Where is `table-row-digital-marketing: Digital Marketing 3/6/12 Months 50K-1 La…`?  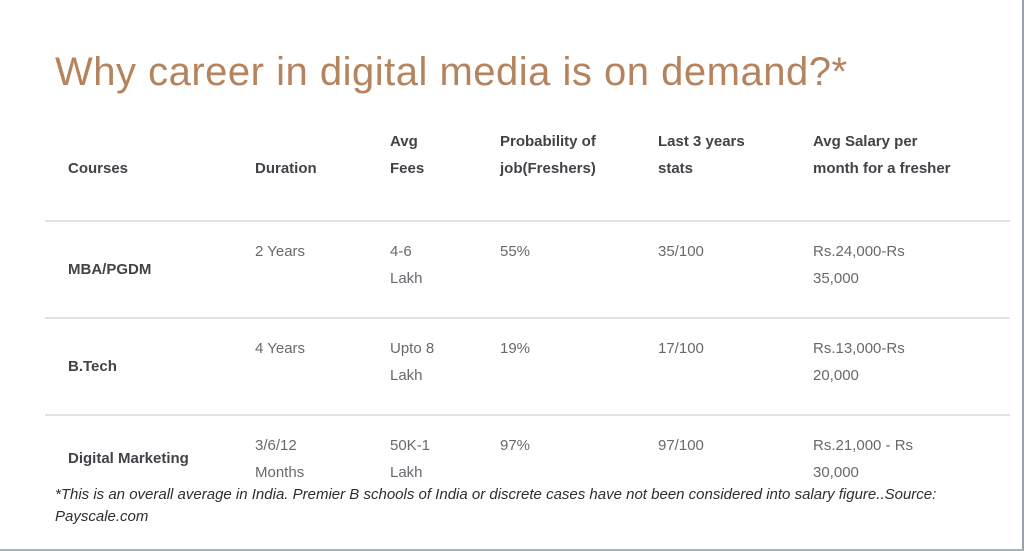
table-row-digital-marketing: Digital Marketing 3/6/12 Months 50K-1 La… is located at coordinates (527, 457).